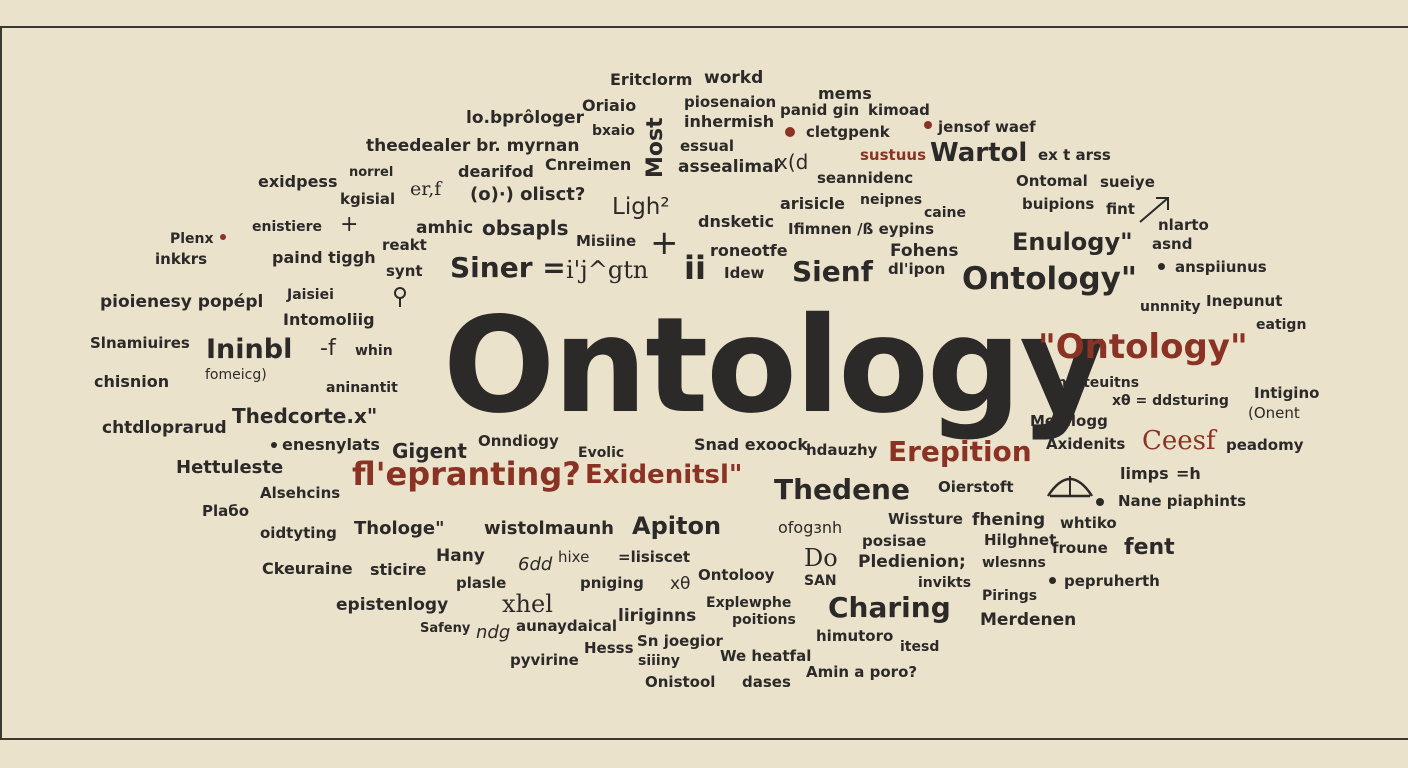  What do you see at coordinates (976, 487) in the screenshot?
I see `cloud-word: Oierstoft` at bounding box center [976, 487].